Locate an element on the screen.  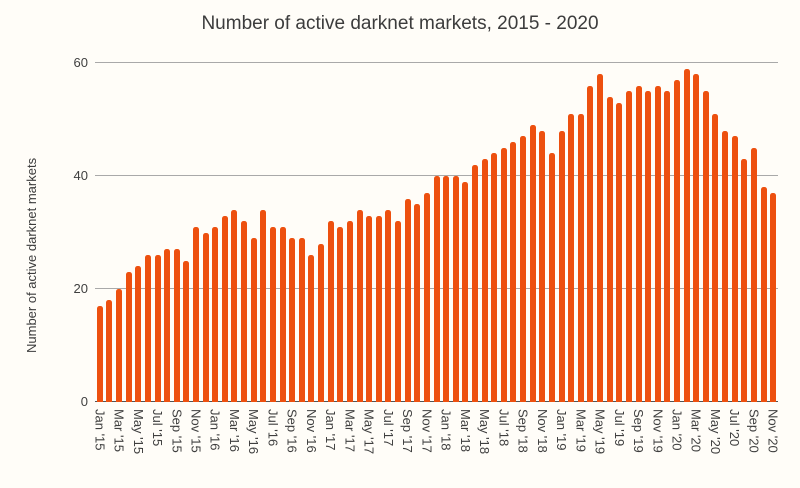
bar-may16 is located at coordinates (253, 320).